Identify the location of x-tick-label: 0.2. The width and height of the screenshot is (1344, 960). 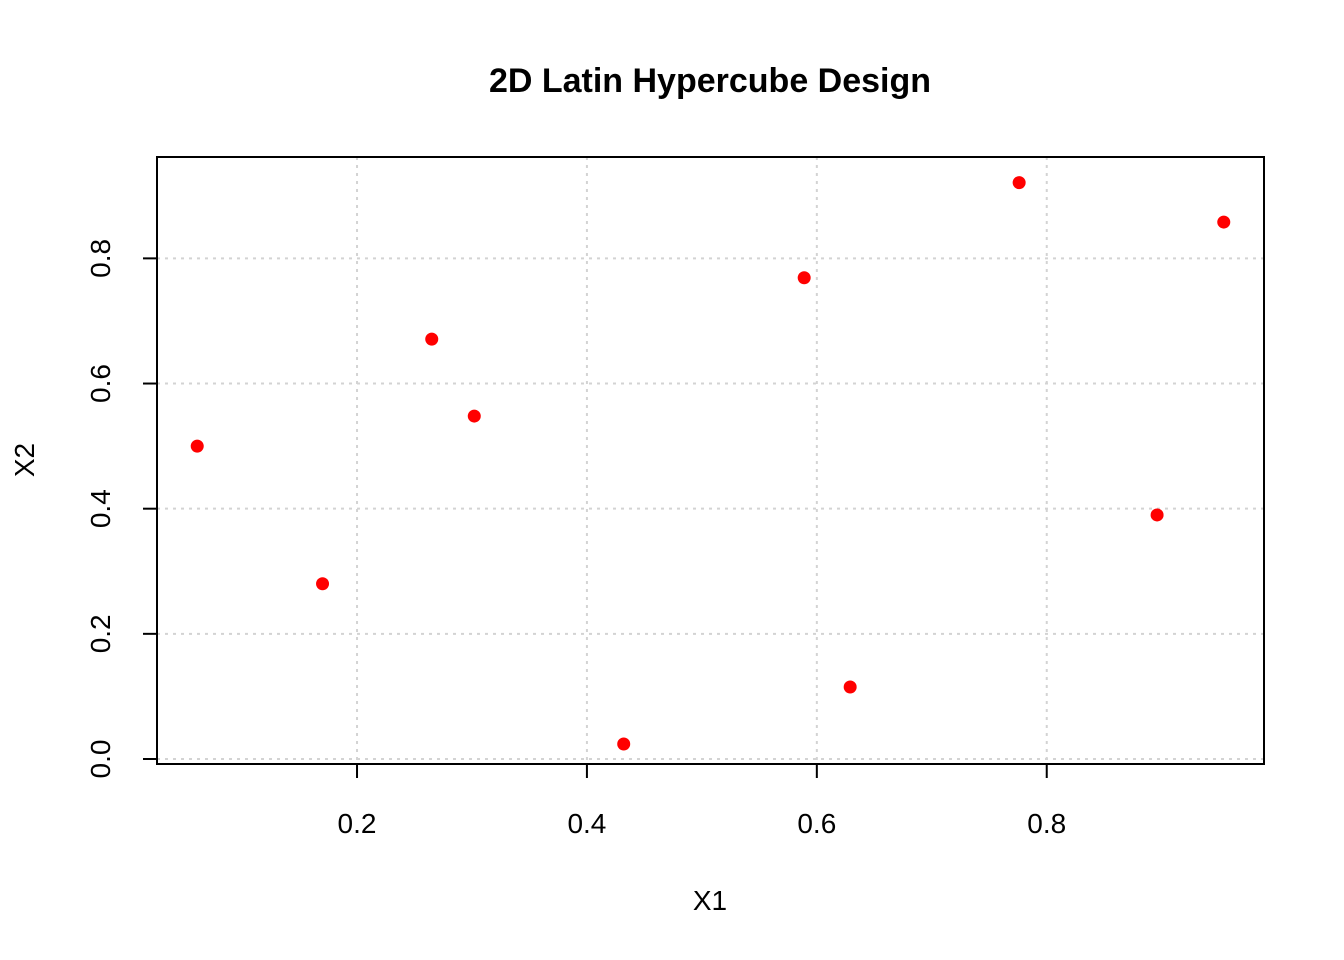
(357, 823).